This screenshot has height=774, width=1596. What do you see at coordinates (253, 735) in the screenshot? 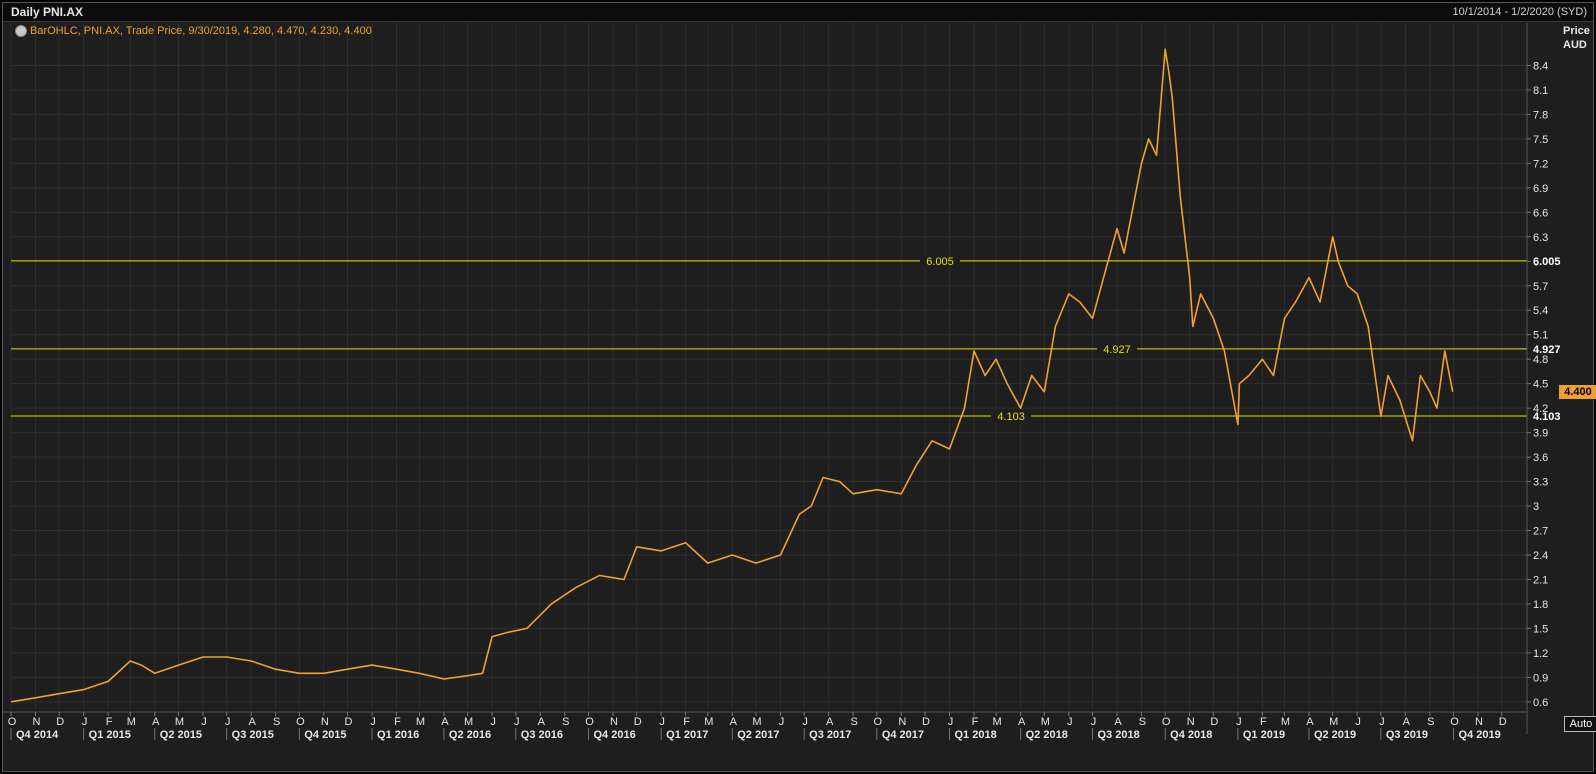
I see `quarter-label: Q3 2015` at bounding box center [253, 735].